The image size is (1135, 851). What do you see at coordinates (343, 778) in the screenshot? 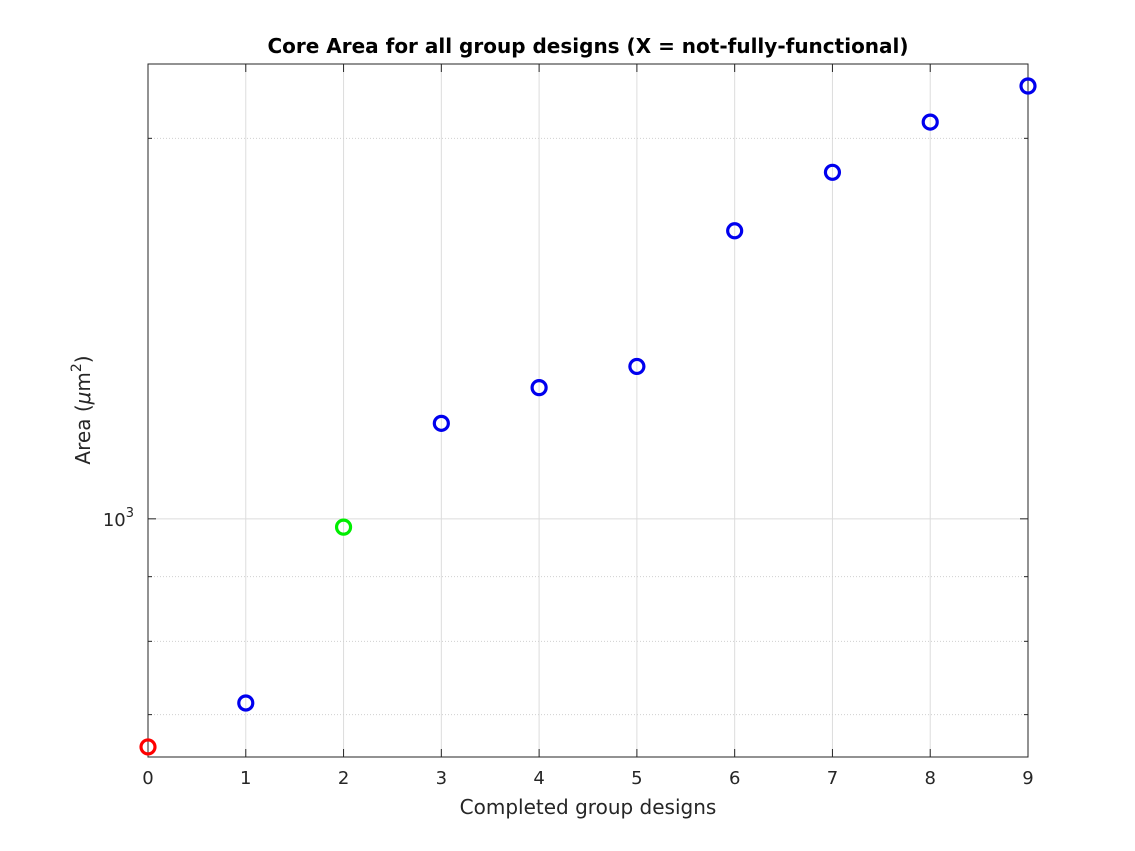
I see `x-tick-label: 2` at bounding box center [343, 778].